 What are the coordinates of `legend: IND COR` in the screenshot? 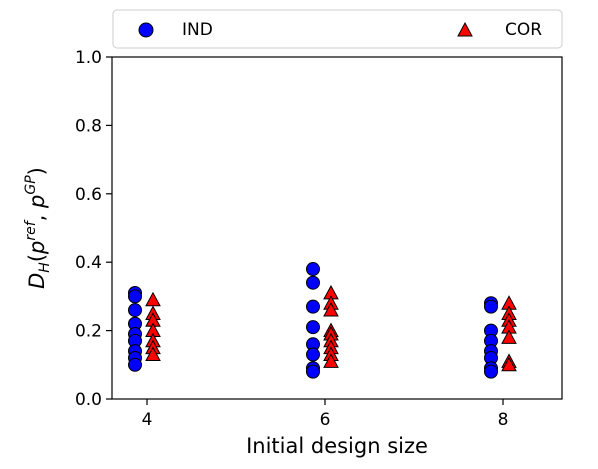 It's located at (337, 29).